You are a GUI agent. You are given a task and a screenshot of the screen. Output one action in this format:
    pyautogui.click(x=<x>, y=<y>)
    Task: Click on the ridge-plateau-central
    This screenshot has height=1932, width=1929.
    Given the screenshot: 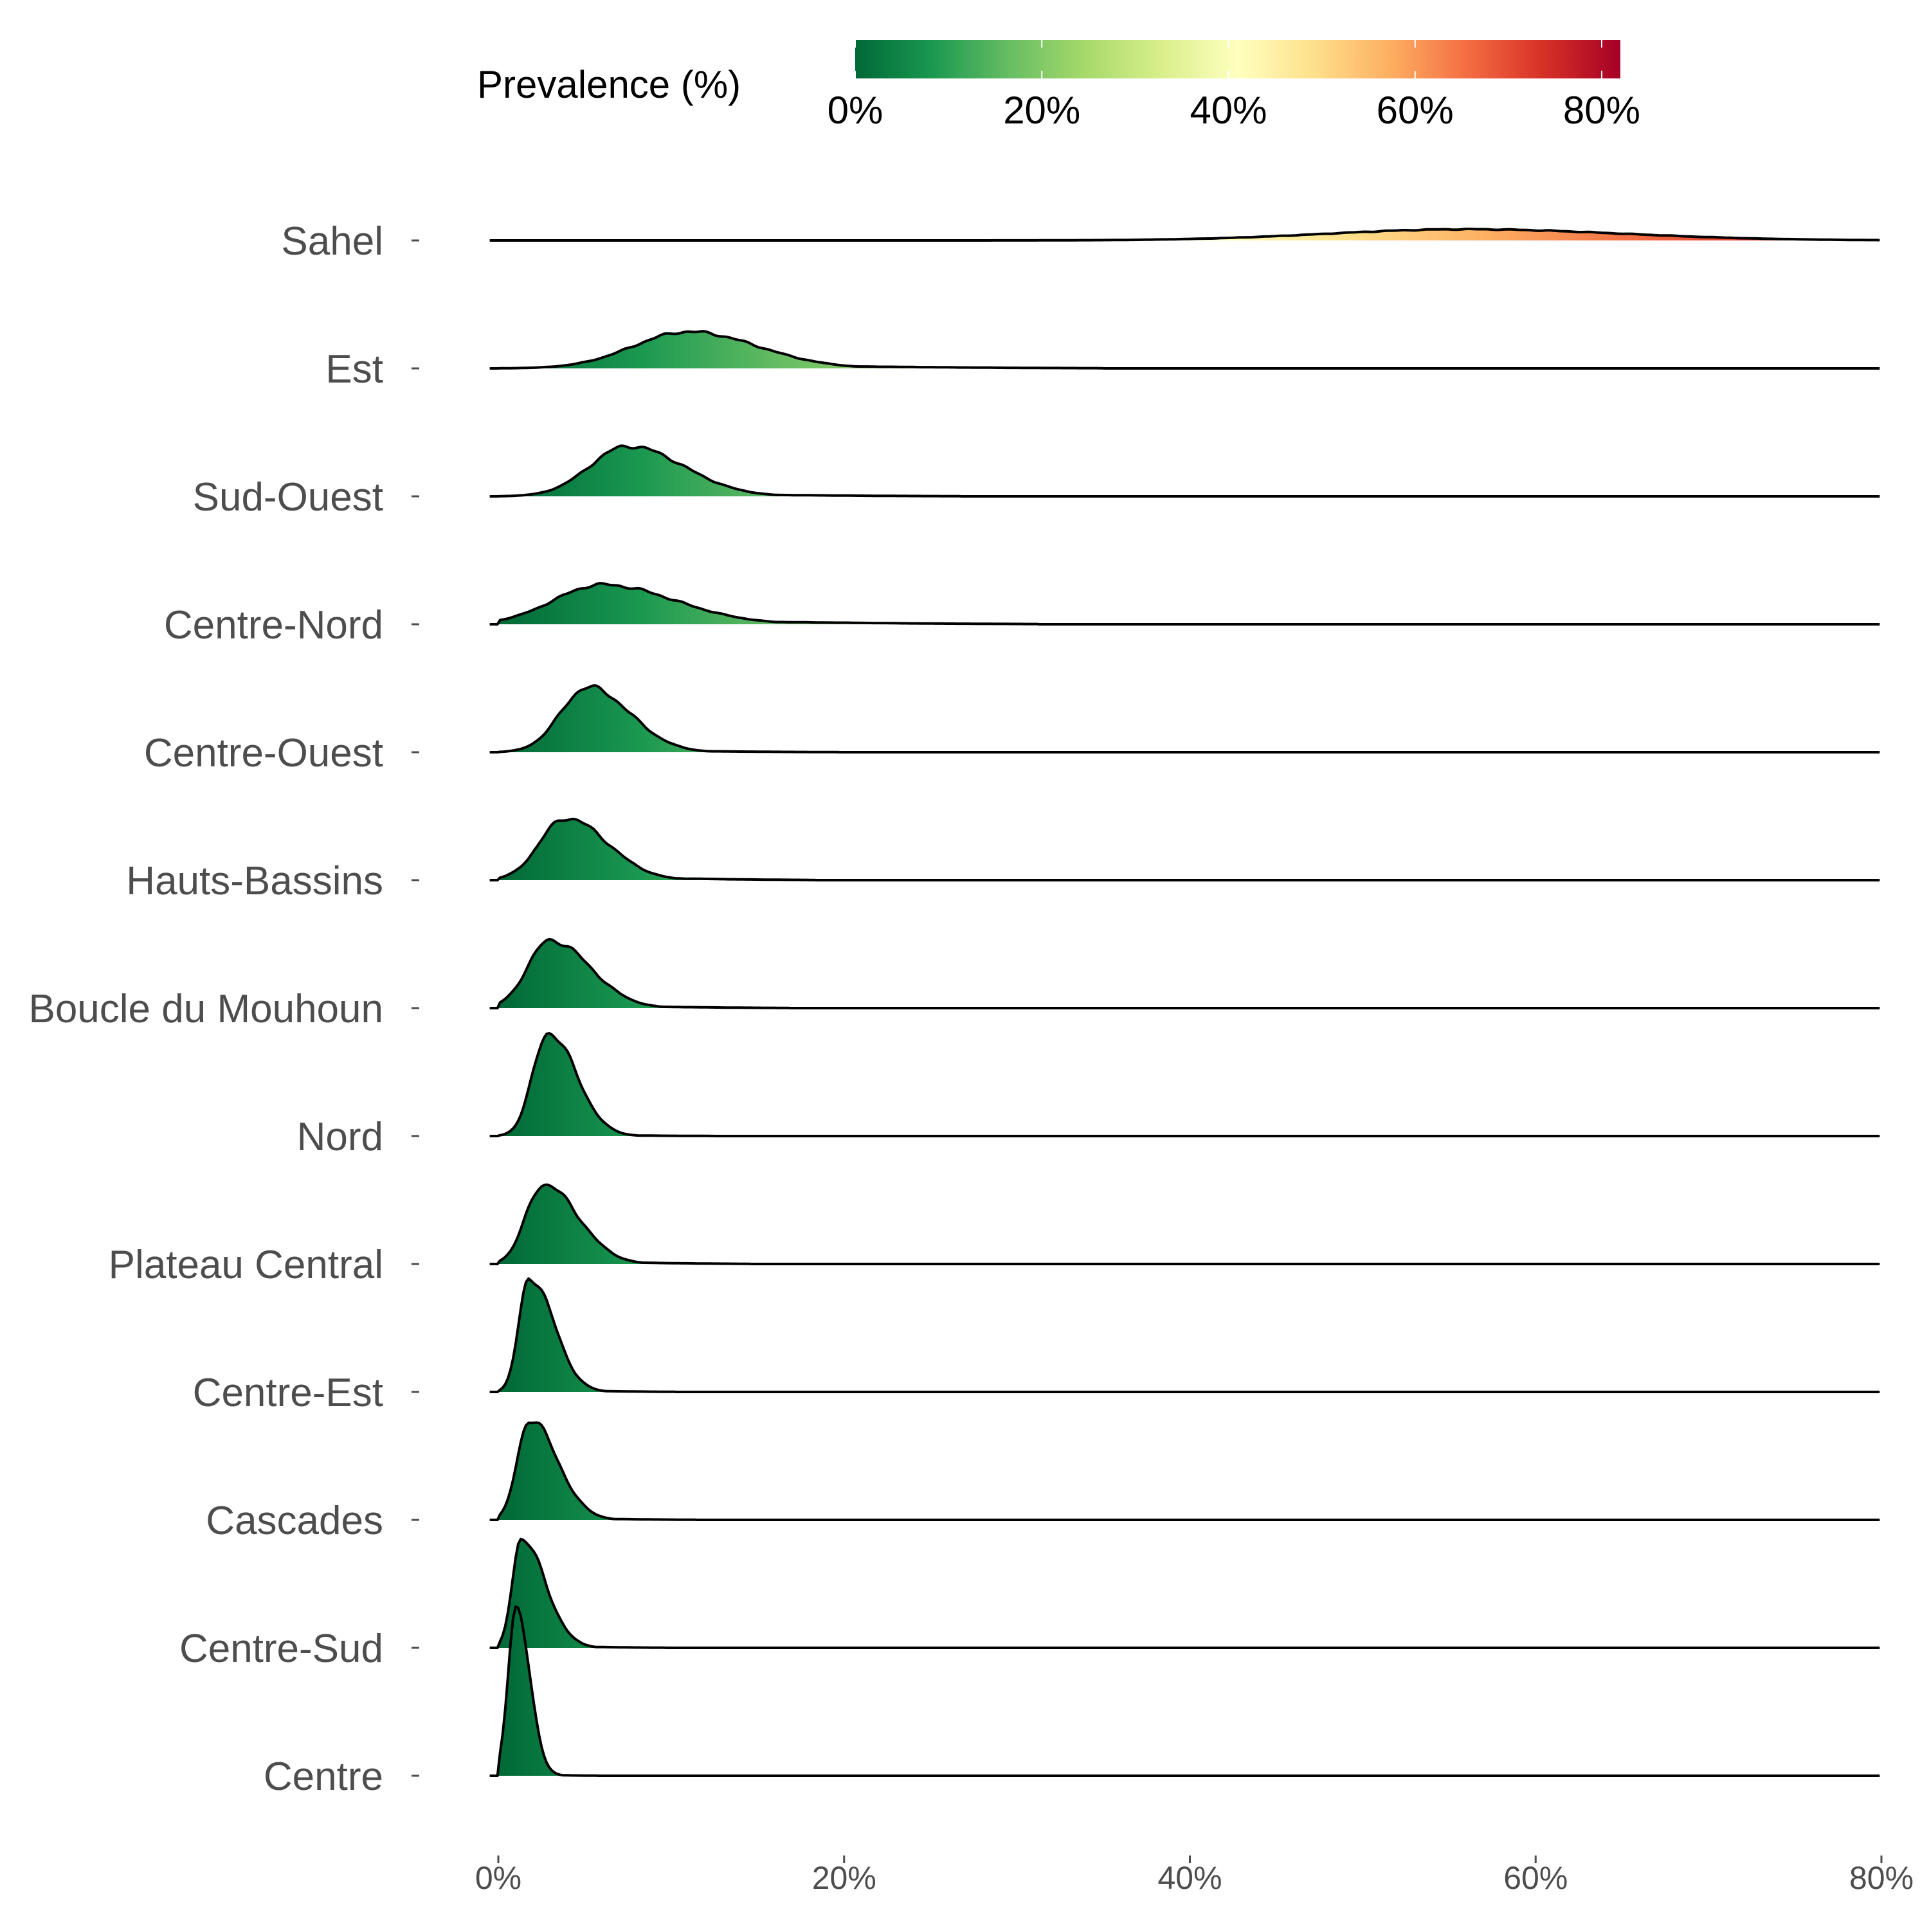 What is the action you would take?
    pyautogui.click(x=1184, y=1224)
    